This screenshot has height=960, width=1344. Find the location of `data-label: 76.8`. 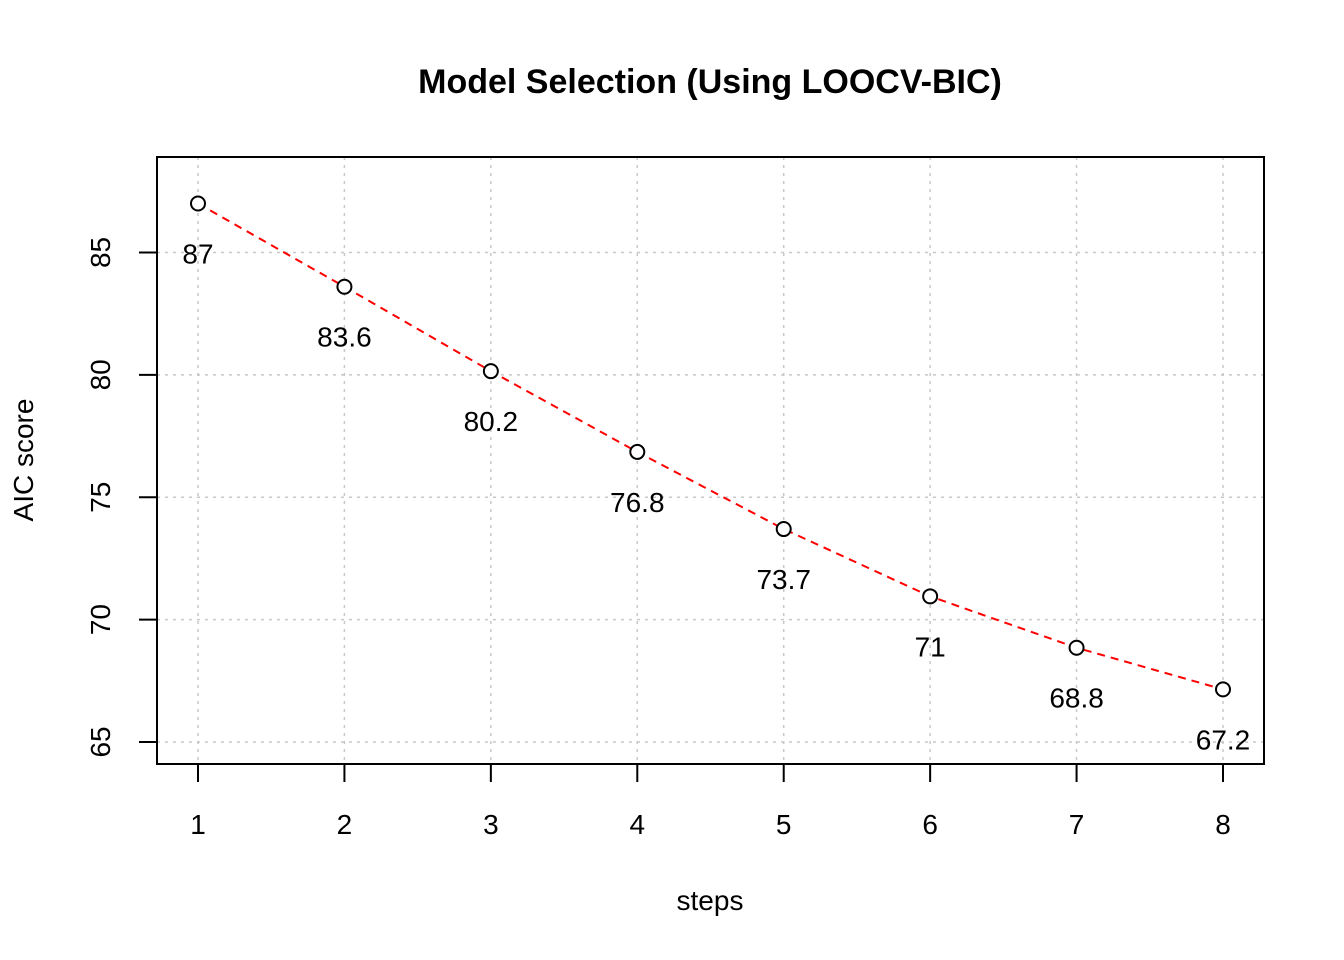

data-label: 76.8 is located at coordinates (637, 502).